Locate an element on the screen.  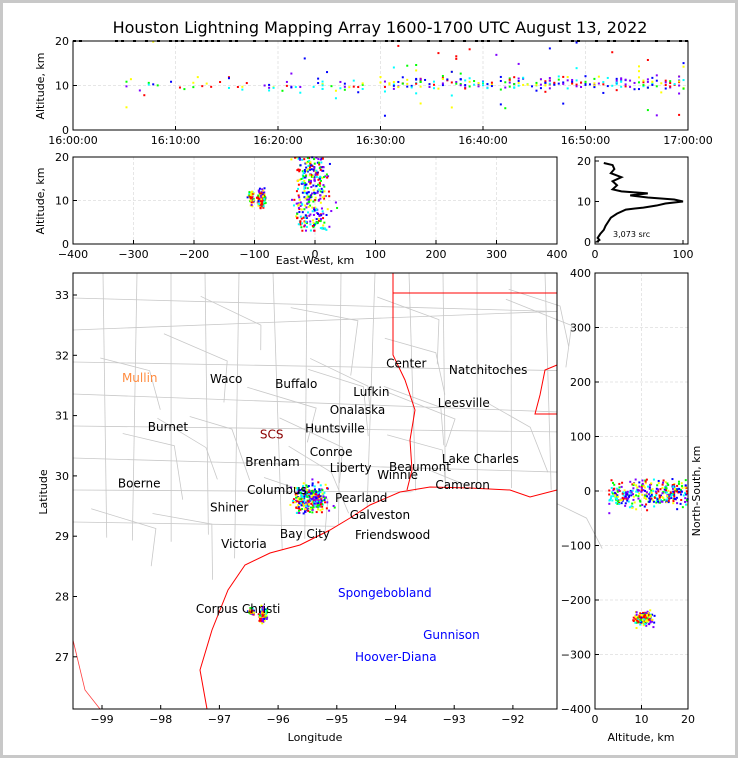
y-tick-label: 0 is located at coordinates (65, 244).